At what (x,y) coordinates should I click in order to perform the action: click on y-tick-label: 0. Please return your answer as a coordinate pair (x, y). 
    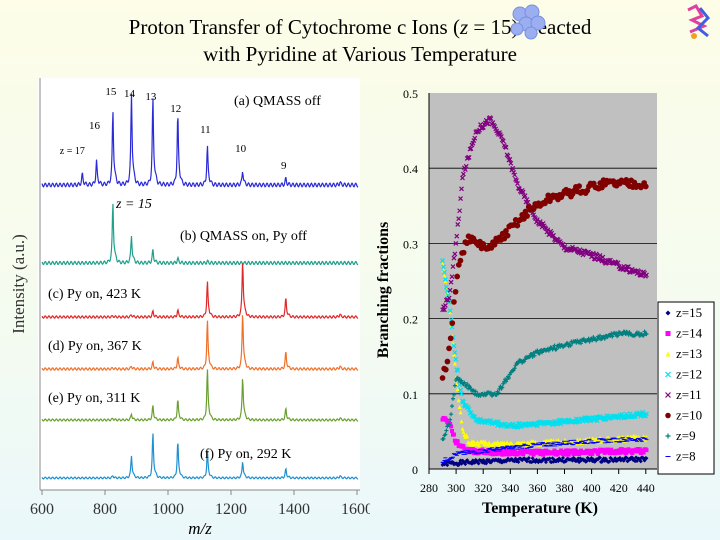
    Looking at the image, I should click on (415, 470).